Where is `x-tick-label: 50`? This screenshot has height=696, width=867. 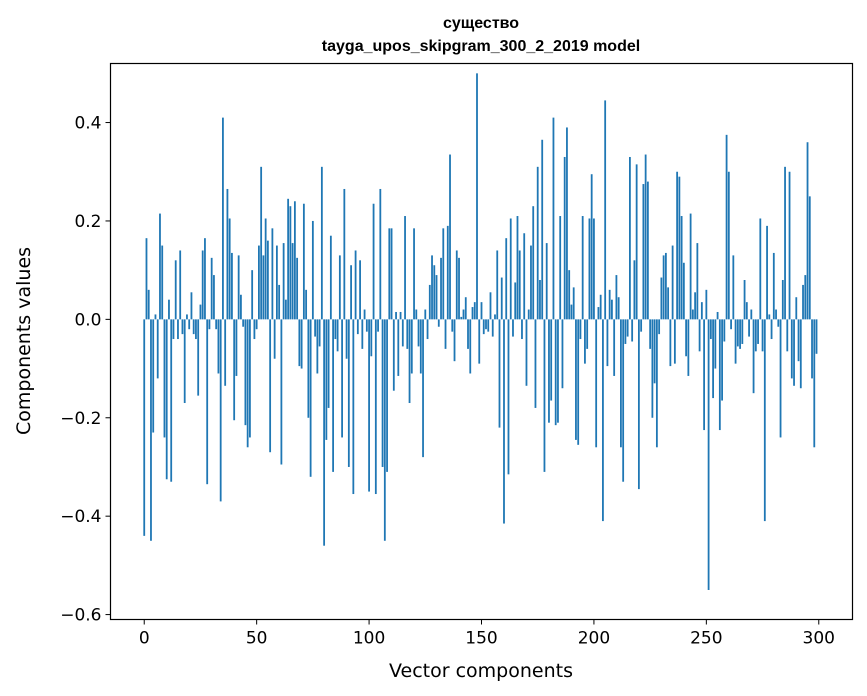
x-tick-label: 50 is located at coordinates (257, 639).